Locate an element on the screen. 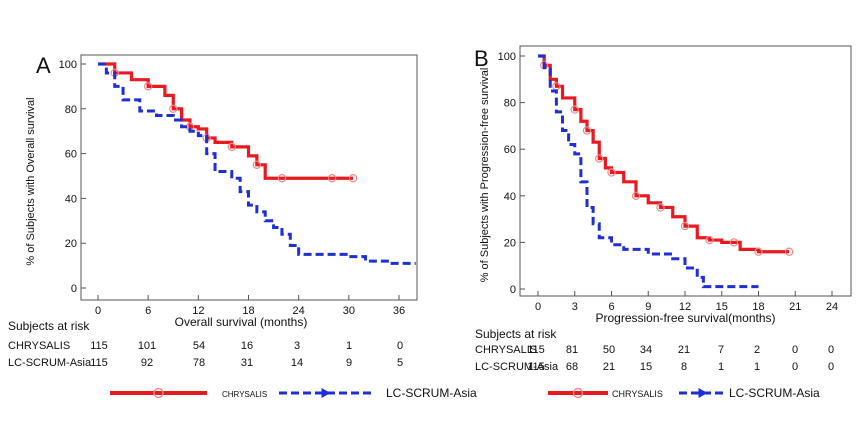 The image size is (865, 443). risk-cell: 7 is located at coordinates (721, 350).